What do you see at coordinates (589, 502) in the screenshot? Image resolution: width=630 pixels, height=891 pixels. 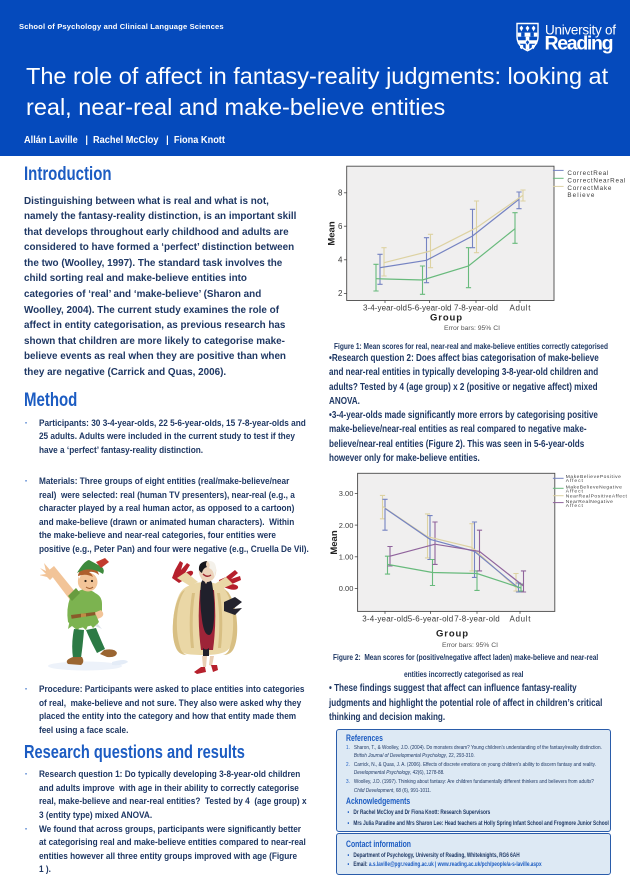 I see `svg-text: NearRealNegative` at bounding box center [589, 502].